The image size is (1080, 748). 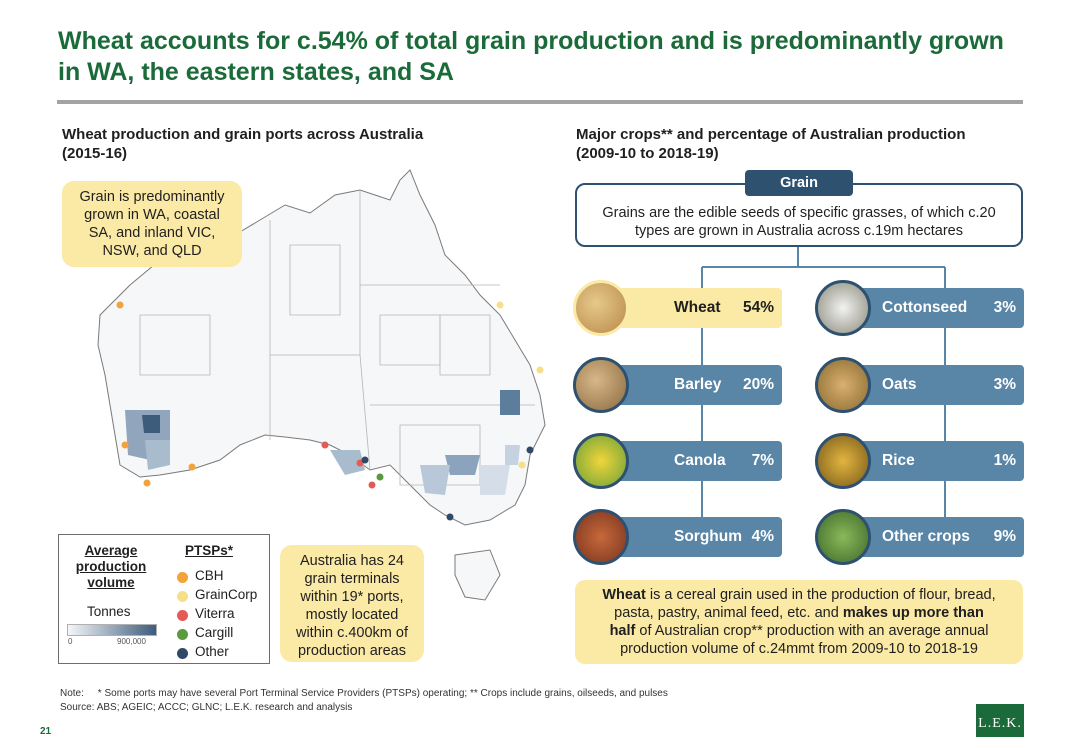 I want to click on crop-percent: 54%, so click(x=758, y=307).